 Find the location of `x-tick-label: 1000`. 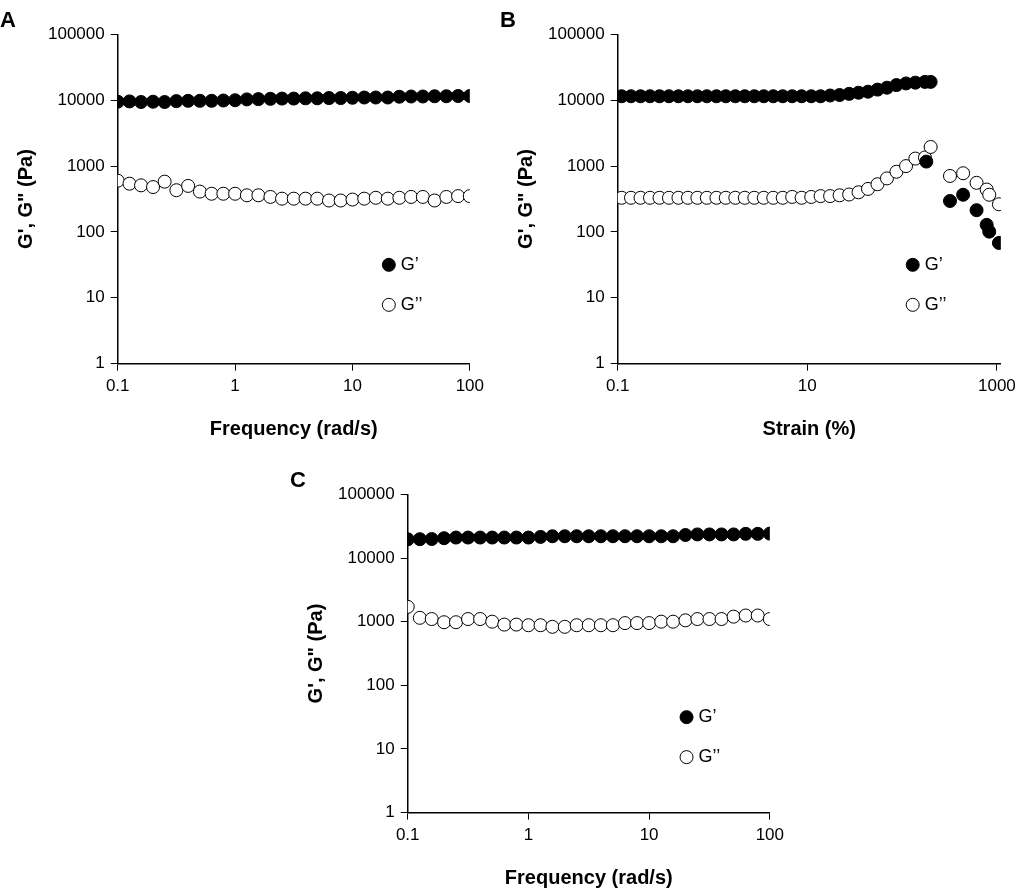

x-tick-label: 1000 is located at coordinates (996, 386).